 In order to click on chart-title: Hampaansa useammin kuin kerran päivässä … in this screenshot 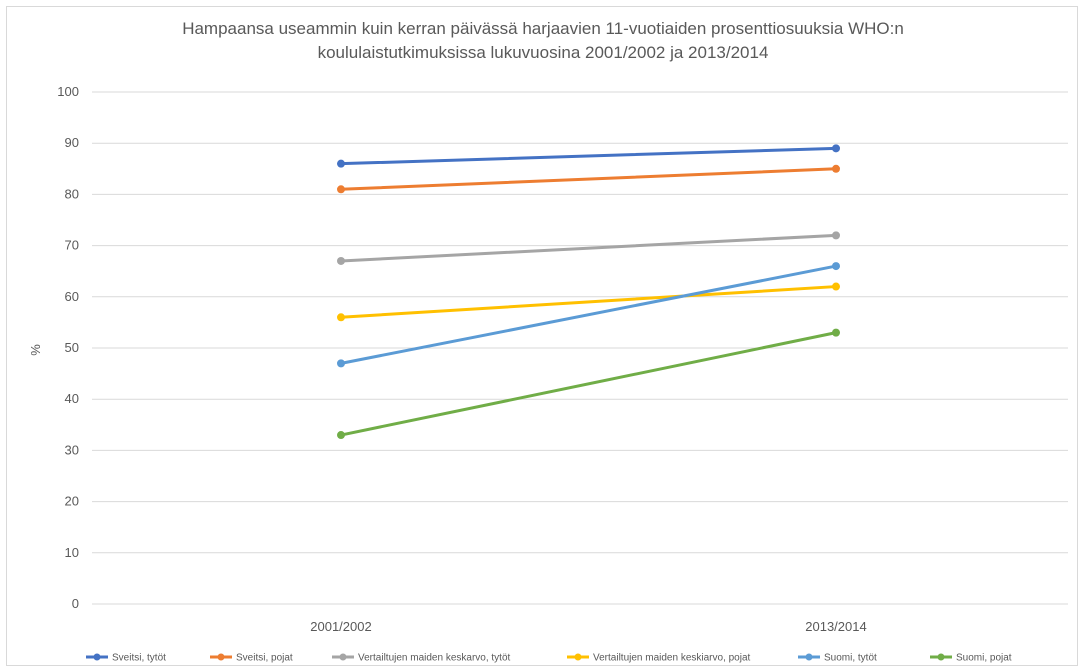, I will do `click(543, 40)`.